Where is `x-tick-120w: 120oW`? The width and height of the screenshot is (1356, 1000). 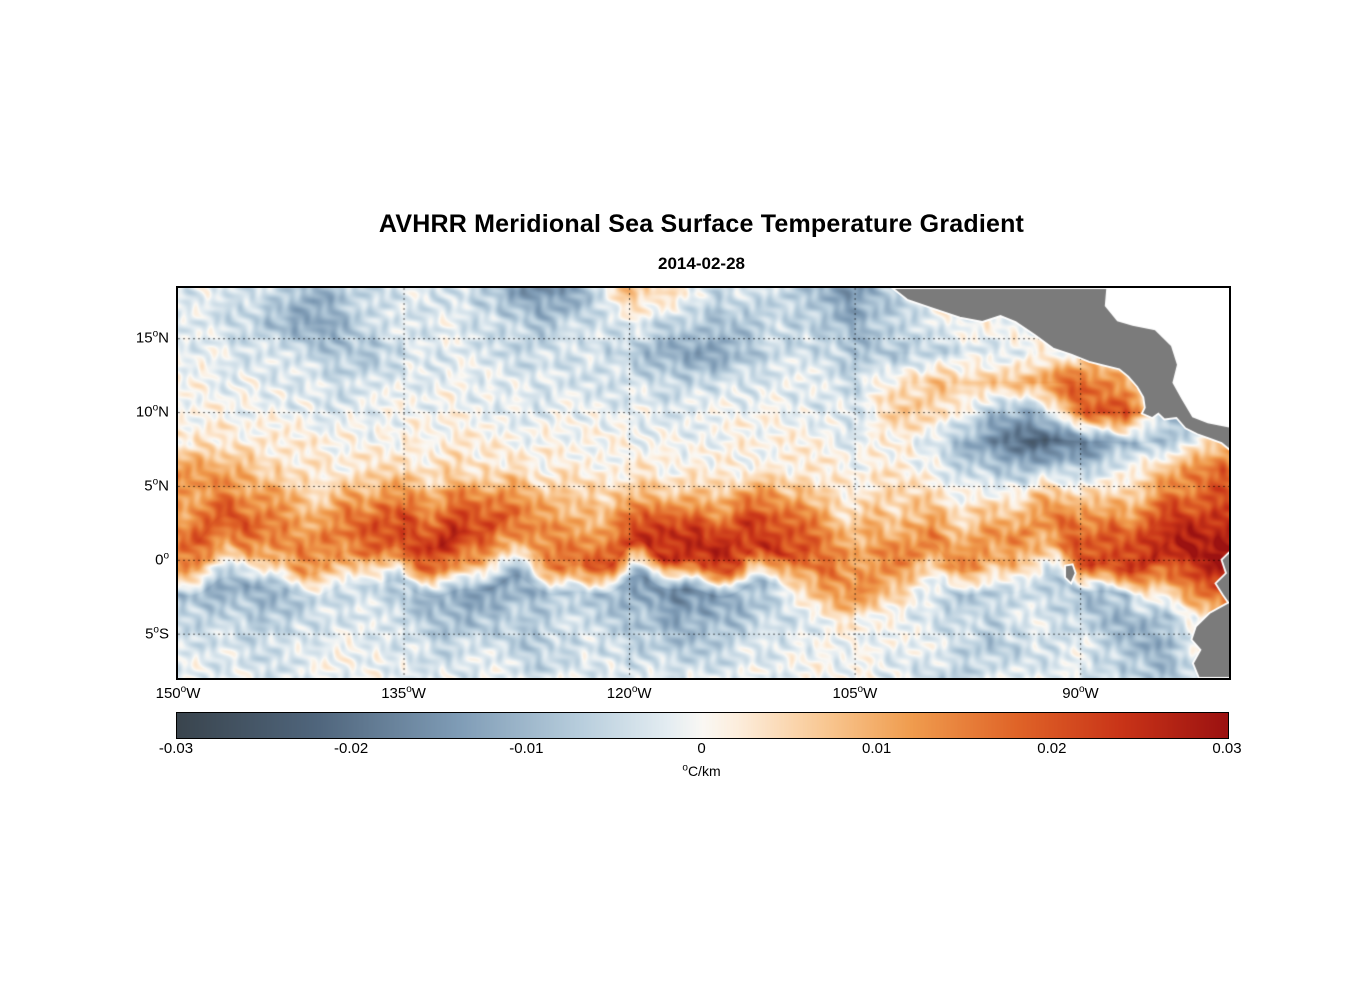 x-tick-120w: 120oW is located at coordinates (629, 693).